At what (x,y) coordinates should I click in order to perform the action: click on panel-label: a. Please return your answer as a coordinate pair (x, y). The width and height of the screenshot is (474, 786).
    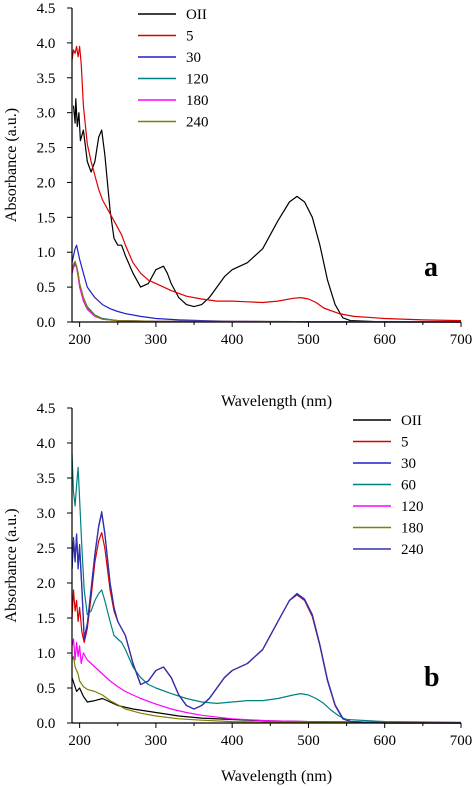
    Looking at the image, I should click on (431, 267).